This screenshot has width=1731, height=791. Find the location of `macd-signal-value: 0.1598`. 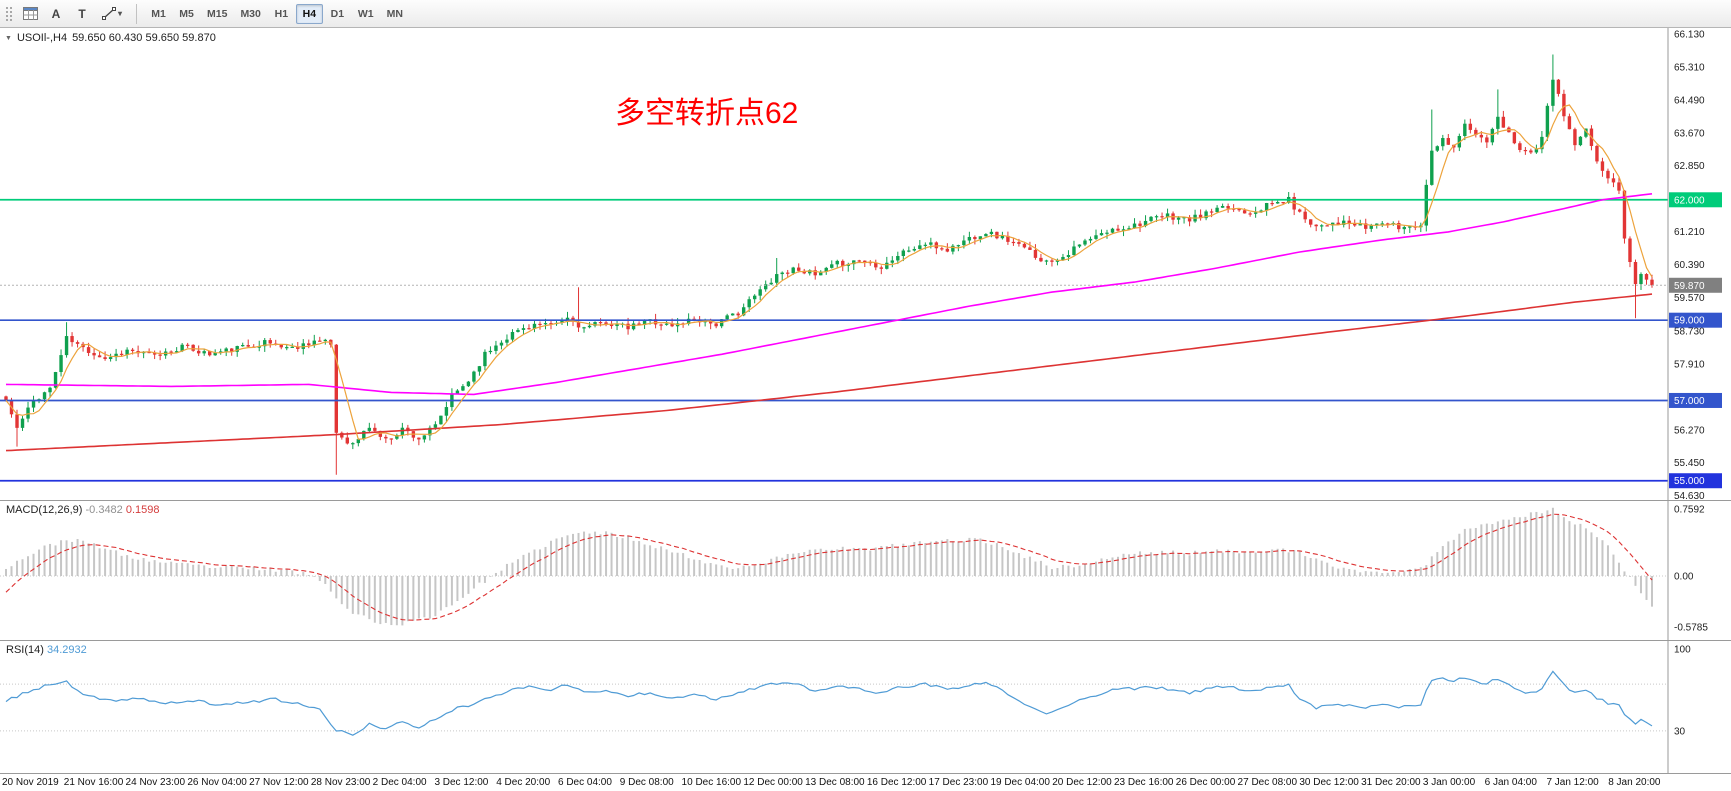

macd-signal-value: 0.1598 is located at coordinates (142, 510).